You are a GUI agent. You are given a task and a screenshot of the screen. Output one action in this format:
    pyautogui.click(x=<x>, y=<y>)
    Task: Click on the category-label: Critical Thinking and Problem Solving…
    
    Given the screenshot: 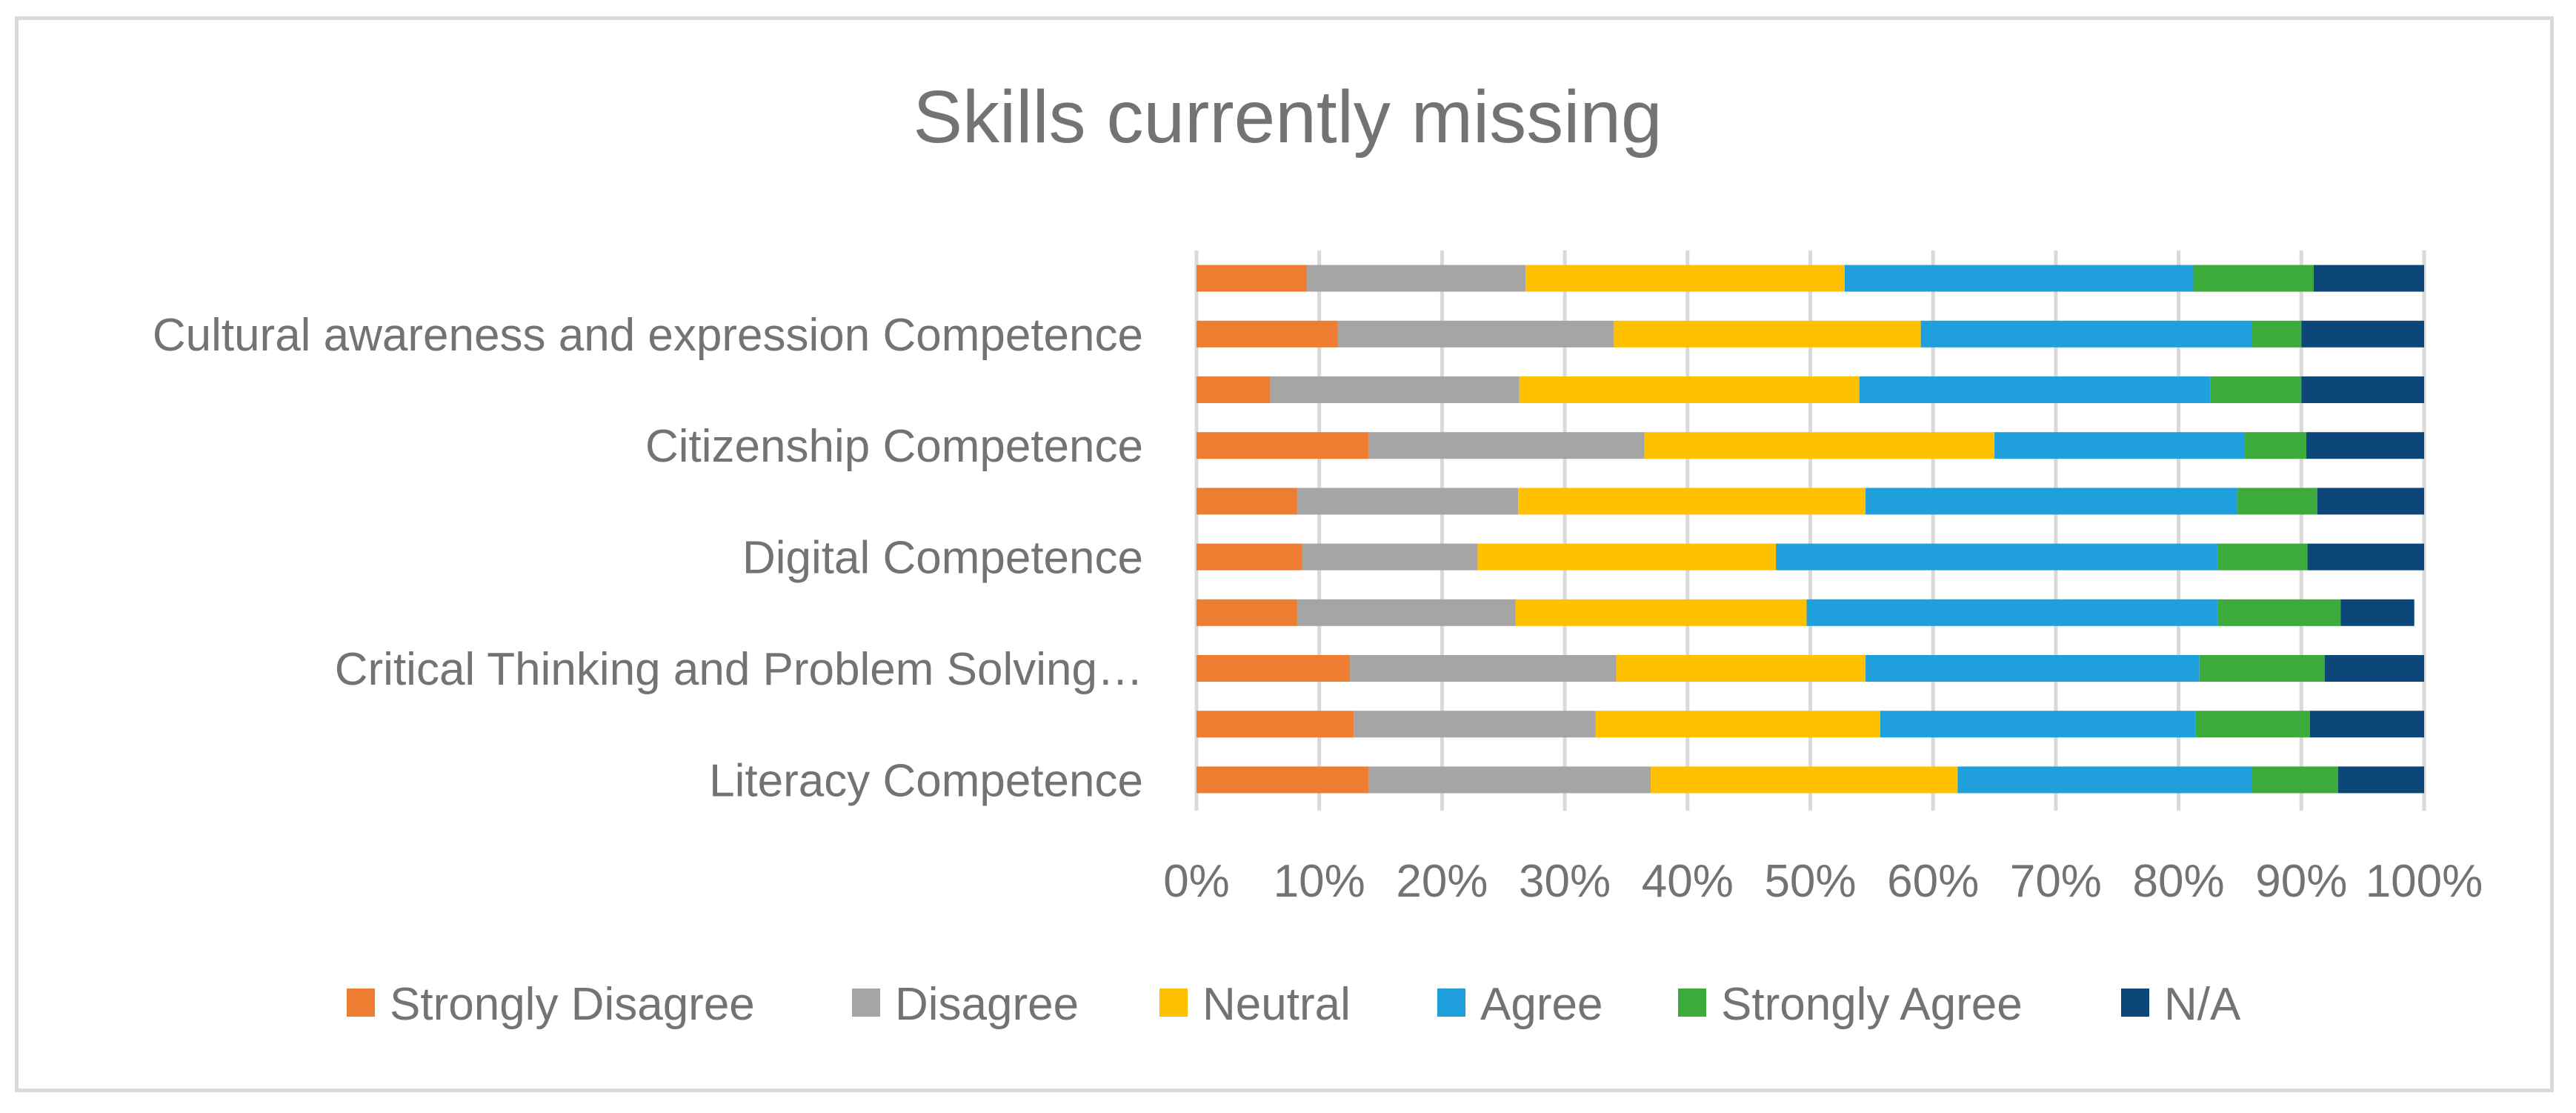 What is the action you would take?
    pyautogui.click(x=739, y=669)
    